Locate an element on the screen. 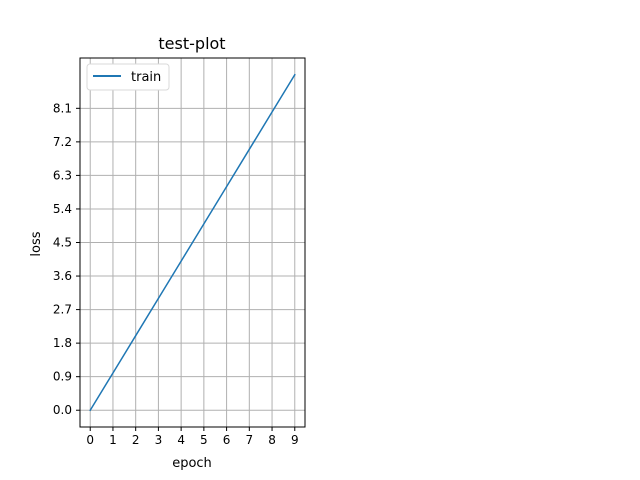 The height and width of the screenshot is (480, 640). y-tick-label-4: 3.6 is located at coordinates (62, 276).